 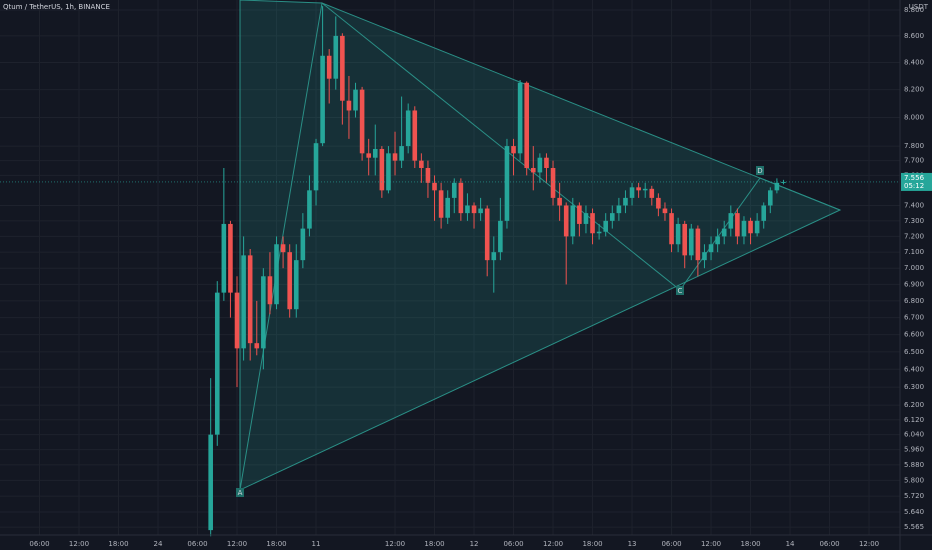 What do you see at coordinates (914, 186) in the screenshot?
I see `countdown-label: 05:12` at bounding box center [914, 186].